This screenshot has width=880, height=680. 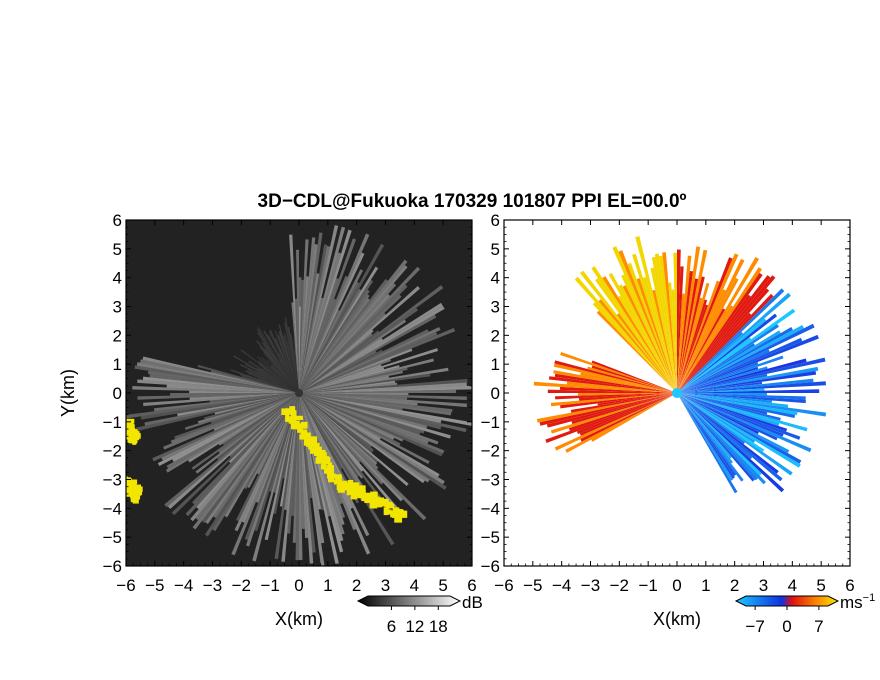 I want to click on reflectivity-colorbar-unit: dB, so click(x=472, y=602).